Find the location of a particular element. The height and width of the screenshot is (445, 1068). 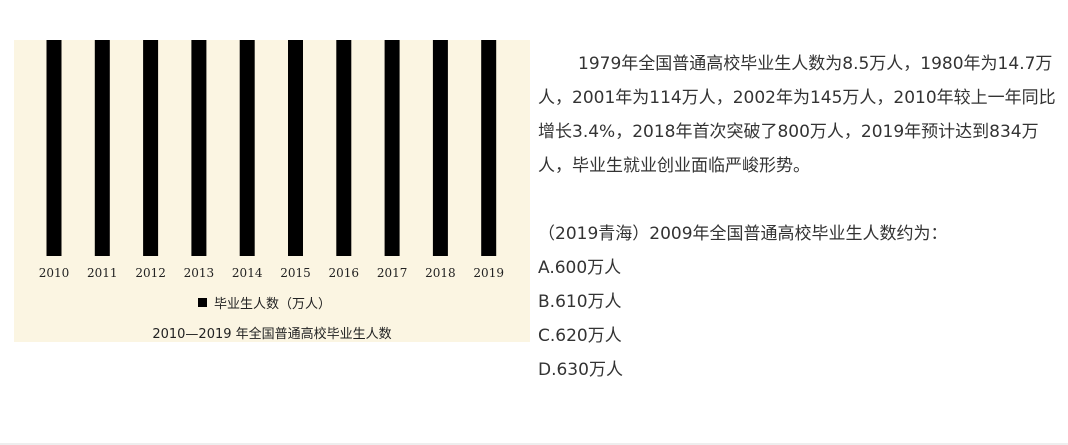

x-tick-2012: 2012 is located at coordinates (150, 273).